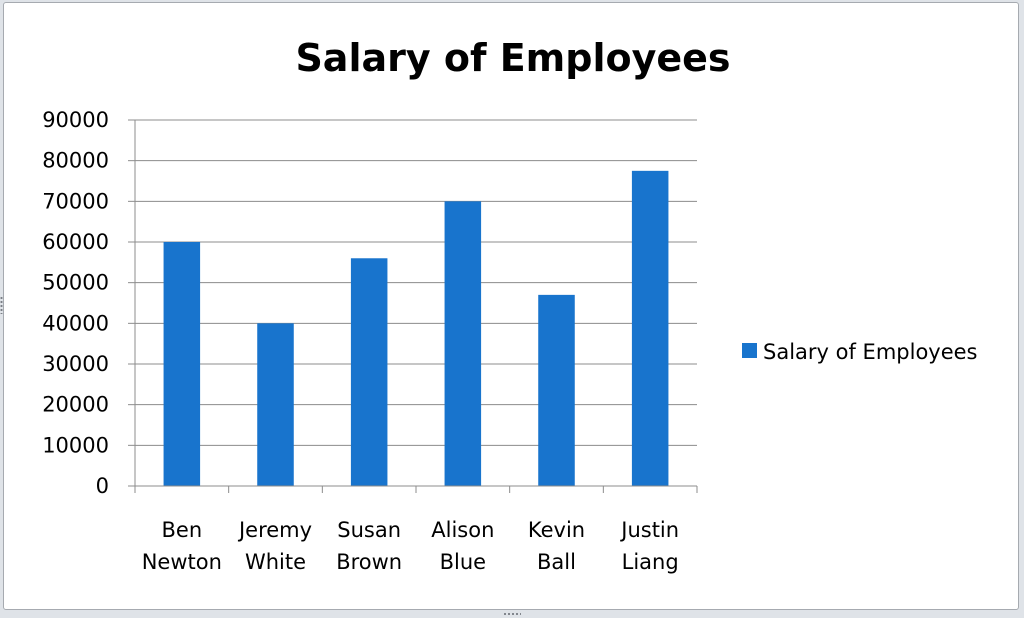 The image size is (1024, 618). Describe the element at coordinates (75, 283) in the screenshot. I see `y-tick-label: 50000` at that location.